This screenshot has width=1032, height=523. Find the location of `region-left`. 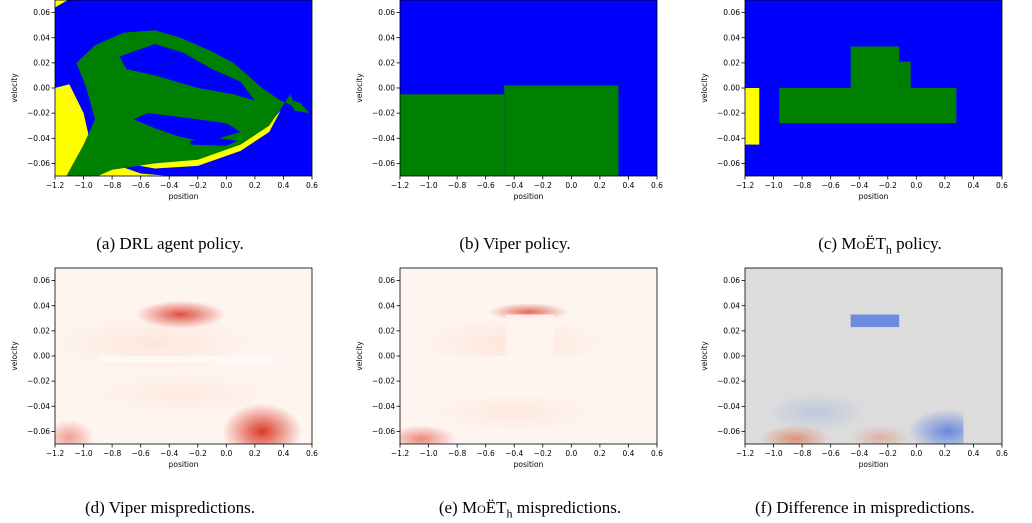

region-left is located at coordinates (752, 116).